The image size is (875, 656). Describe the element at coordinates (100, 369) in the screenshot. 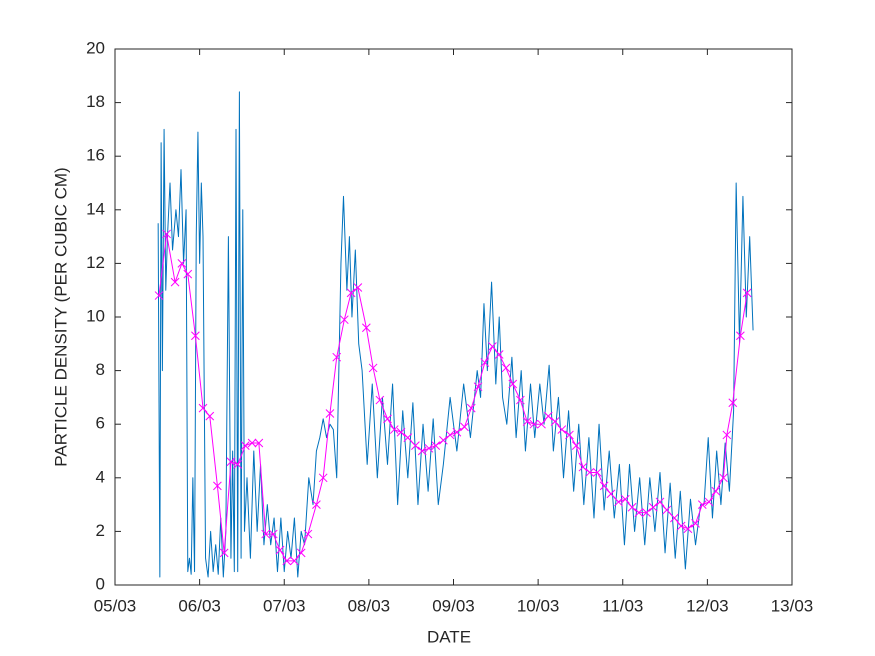

I see `y-tick-label: 8` at that location.